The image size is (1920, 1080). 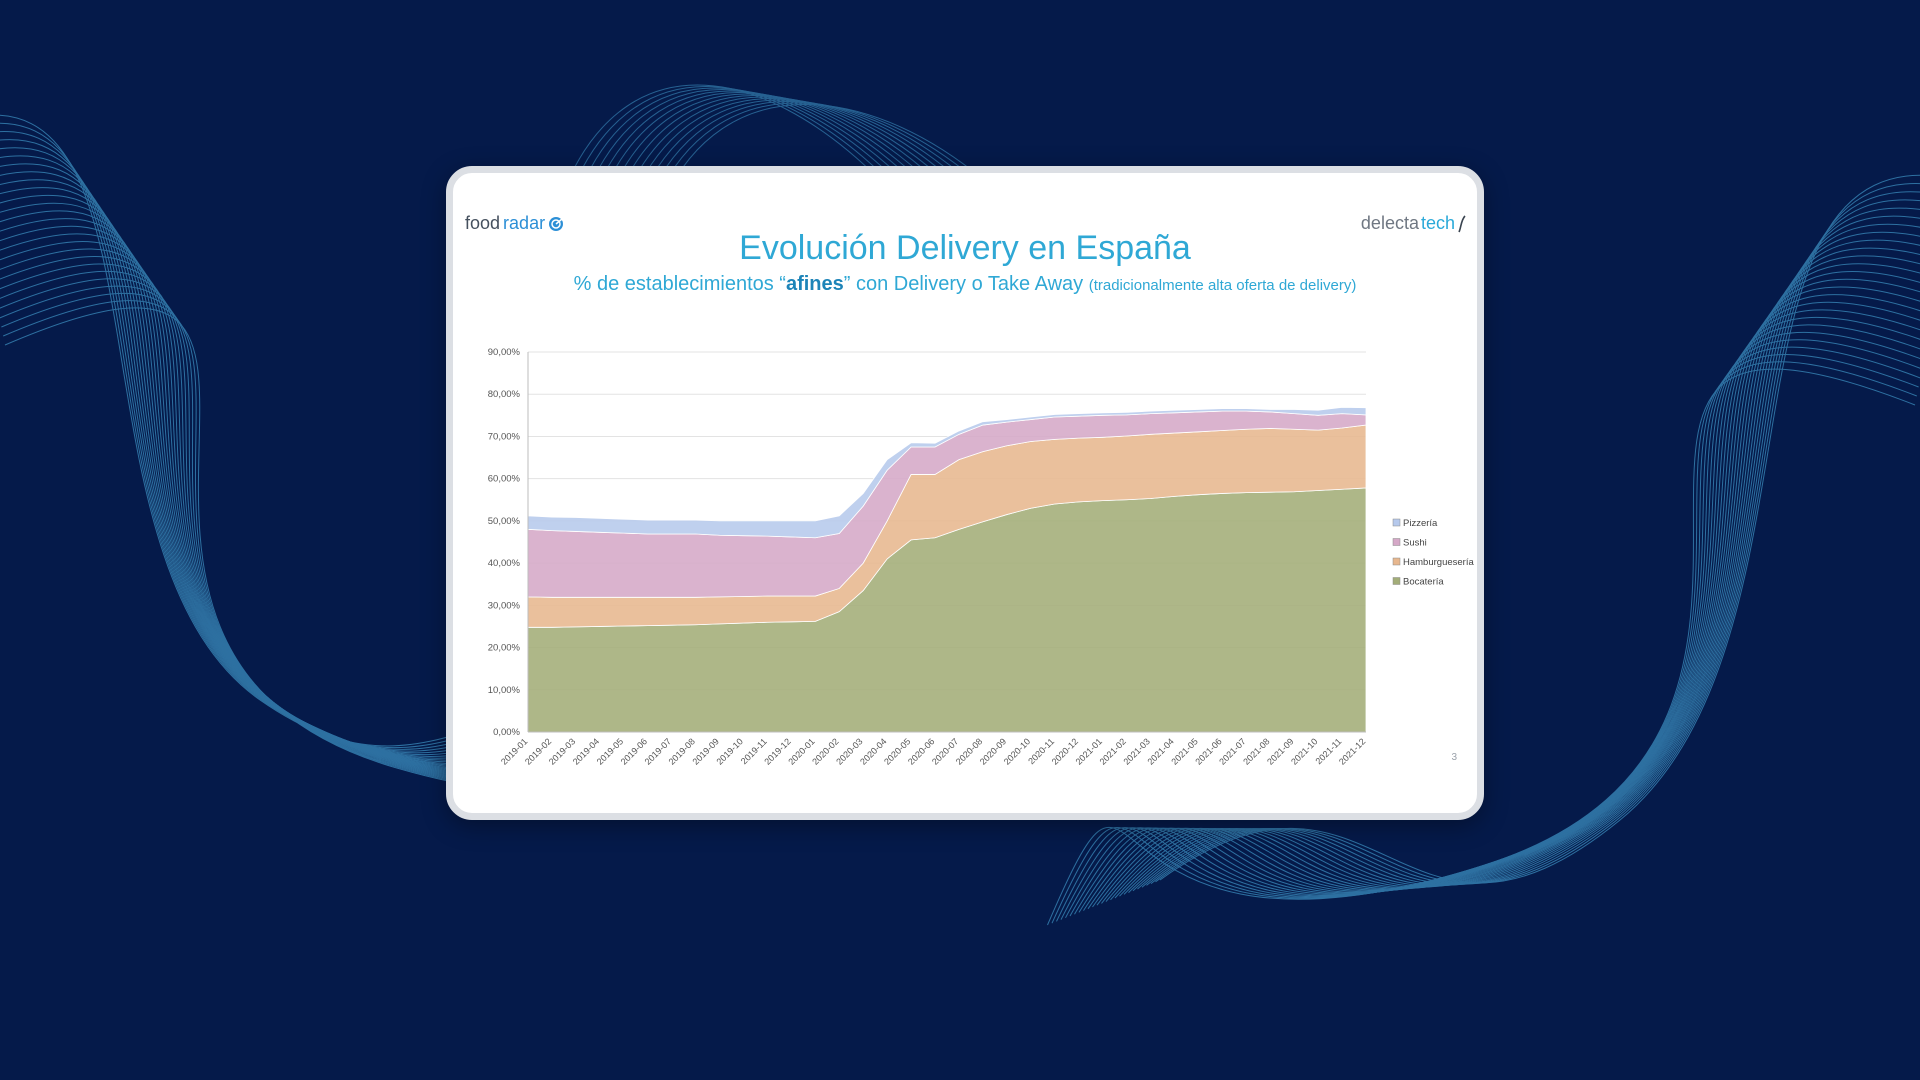 What do you see at coordinates (1433, 553) in the screenshot?
I see `chart-legend: Pizzería Sushi Hamburguesería Bocatería` at bounding box center [1433, 553].